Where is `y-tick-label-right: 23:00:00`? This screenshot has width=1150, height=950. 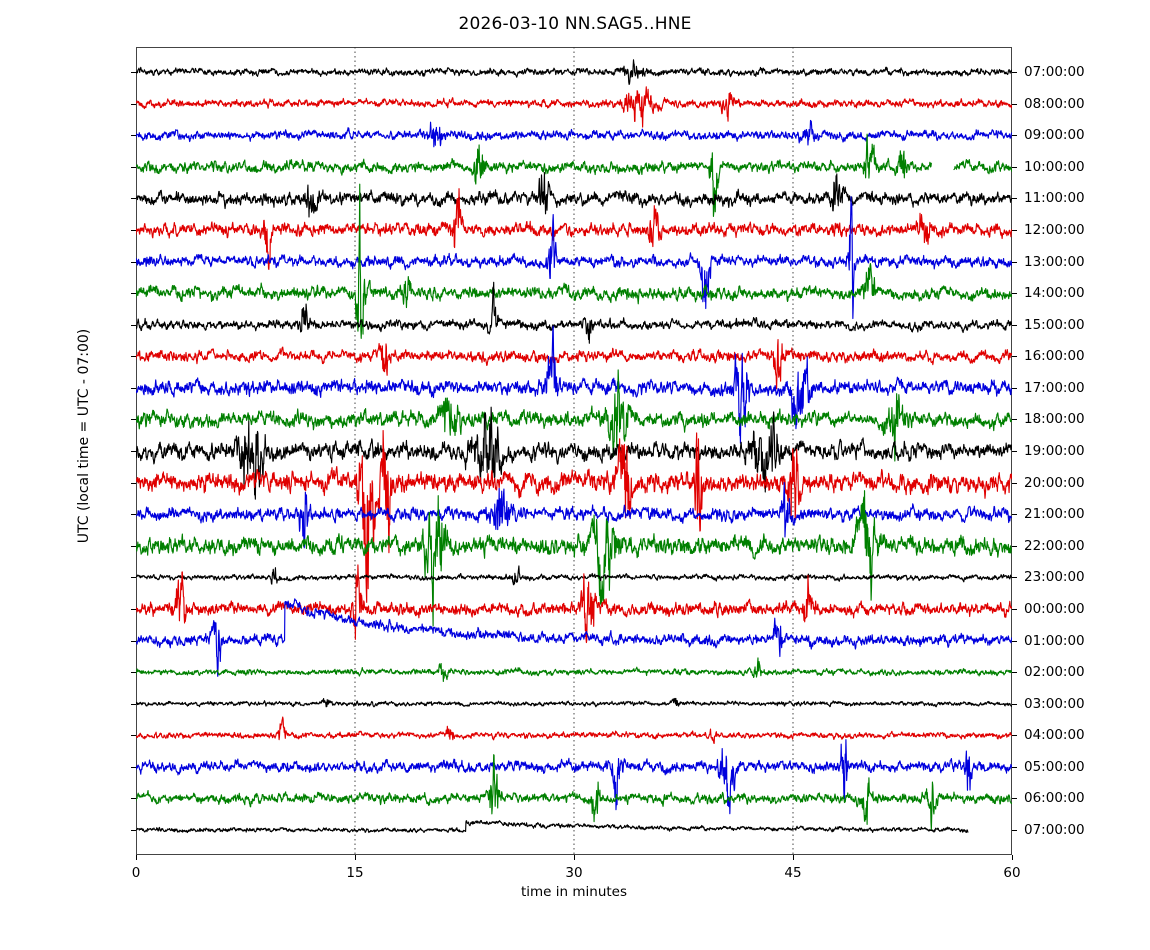
y-tick-label-right: 23:00:00 is located at coordinates (1054, 577).